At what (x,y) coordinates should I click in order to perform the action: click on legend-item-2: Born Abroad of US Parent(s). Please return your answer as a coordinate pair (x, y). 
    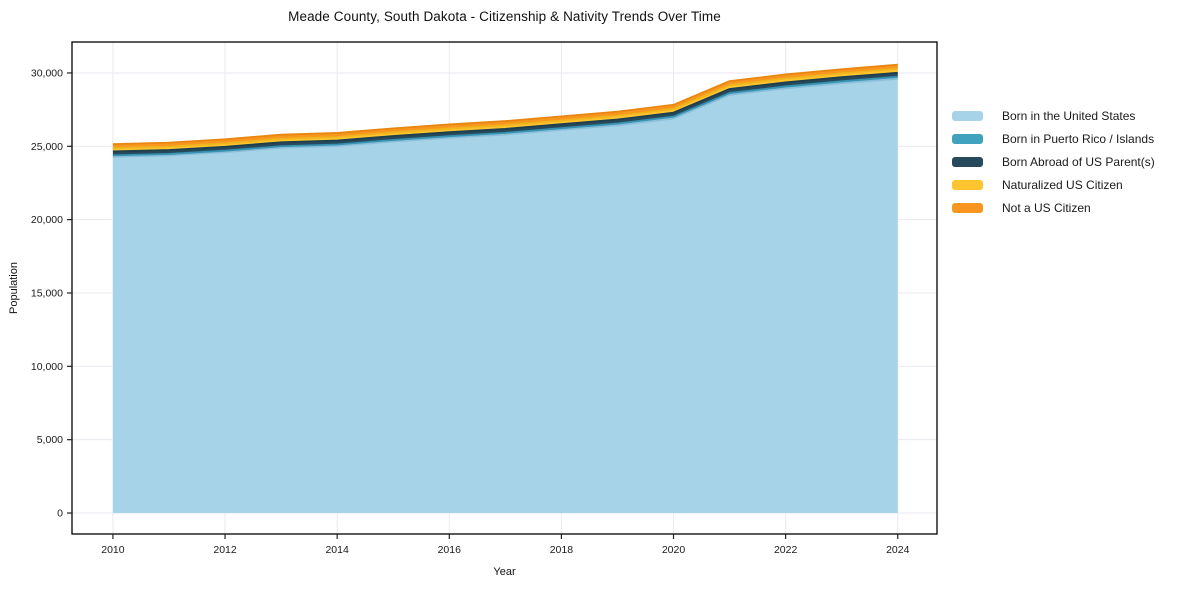
    Looking at the image, I should click on (1053, 161).